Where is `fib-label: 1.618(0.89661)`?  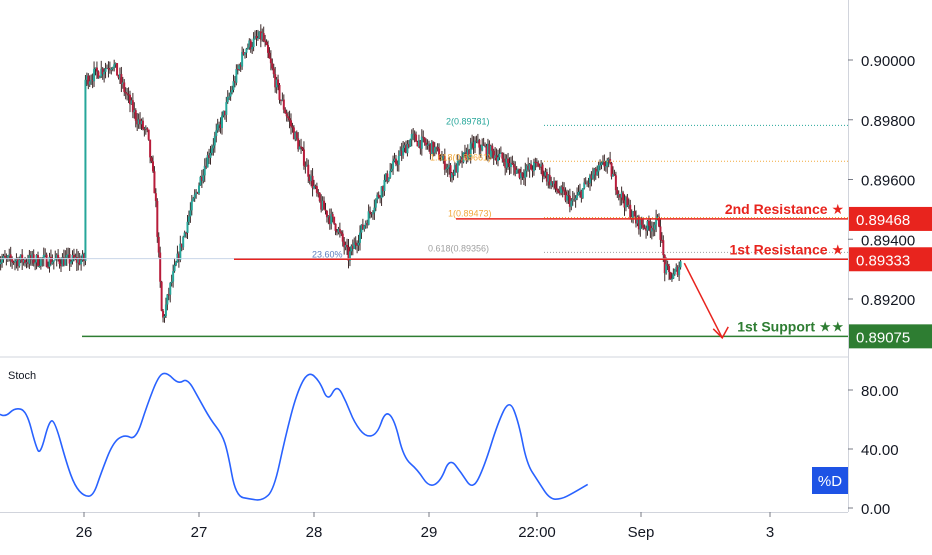
fib-label: 1.618(0.89661) is located at coordinates (460, 157).